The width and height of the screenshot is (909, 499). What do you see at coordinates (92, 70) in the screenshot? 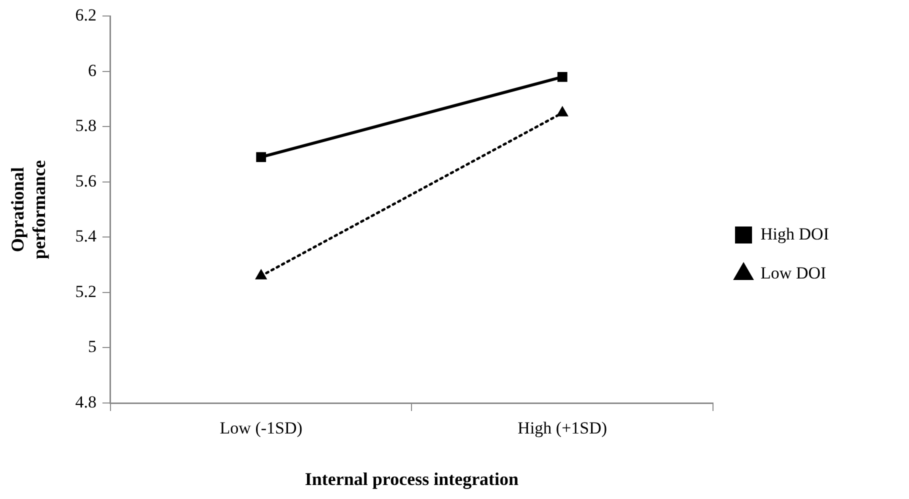
I see `y-tick-label: 6` at bounding box center [92, 70].